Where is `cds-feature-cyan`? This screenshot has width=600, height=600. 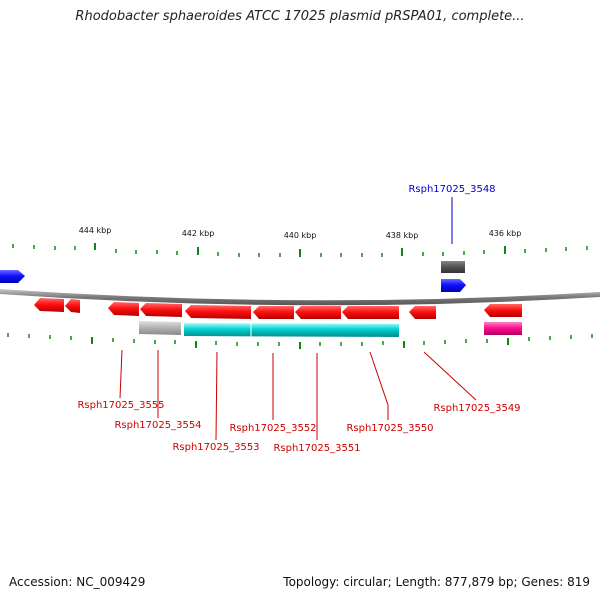
cds-feature-cyan is located at coordinates (291, 330).